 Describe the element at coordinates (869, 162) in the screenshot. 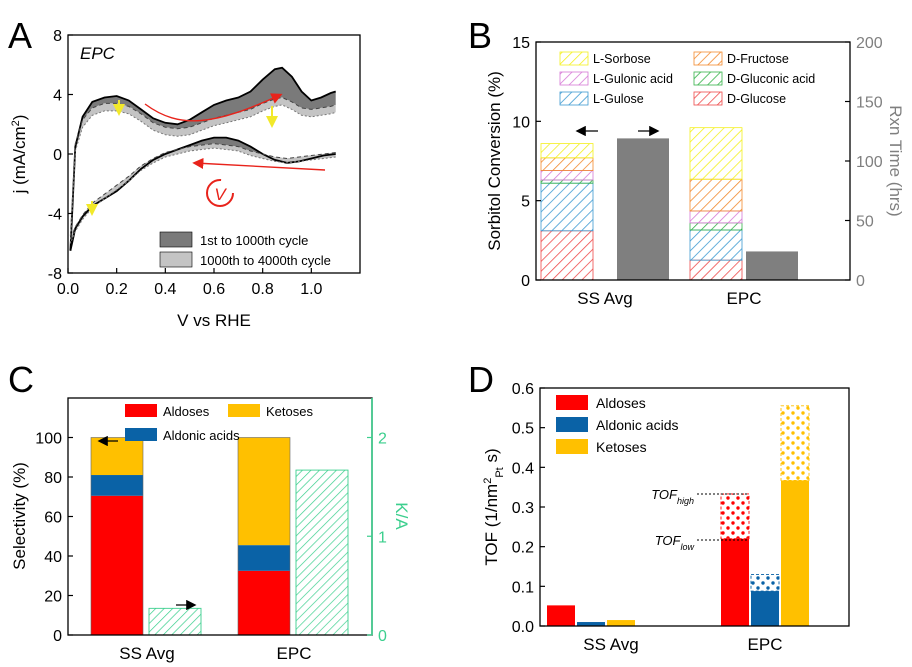

I see `panel-b-ytick-right-label: 100` at that location.